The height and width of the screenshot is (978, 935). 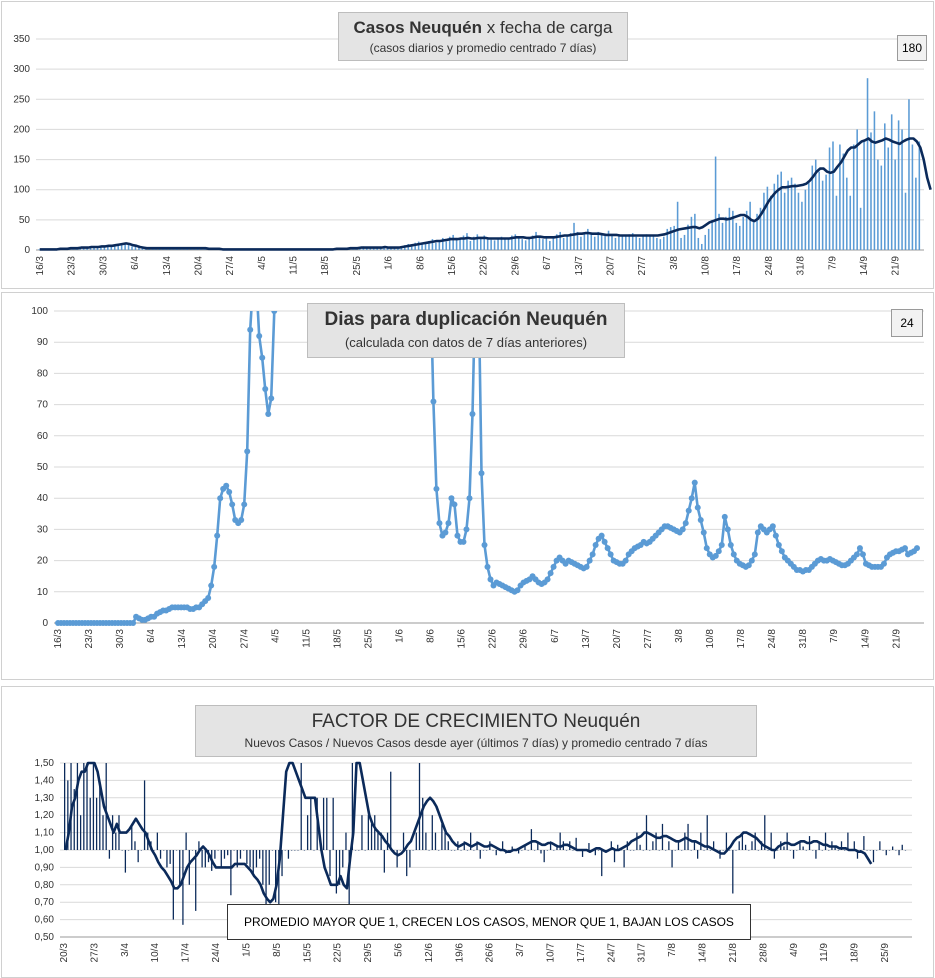 What do you see at coordinates (307, 953) in the screenshot?
I see `growth-x-tick-label: 15/5` at bounding box center [307, 953].